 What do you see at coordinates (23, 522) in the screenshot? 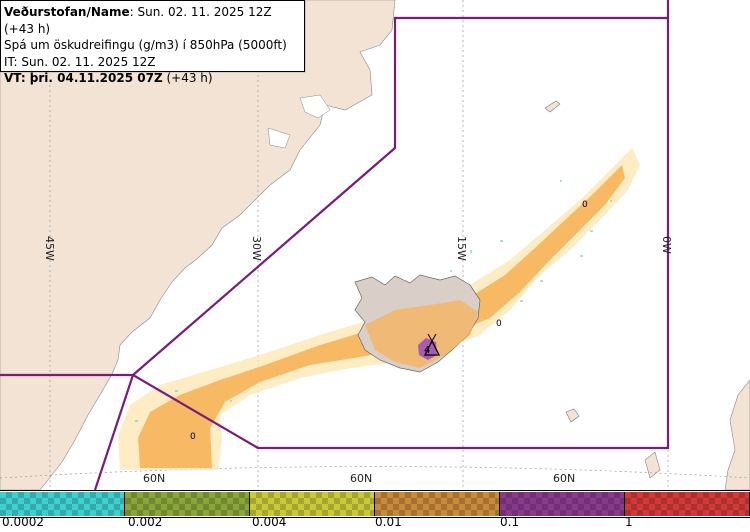
I see `colorbar-tick: 0.0002` at bounding box center [23, 522].